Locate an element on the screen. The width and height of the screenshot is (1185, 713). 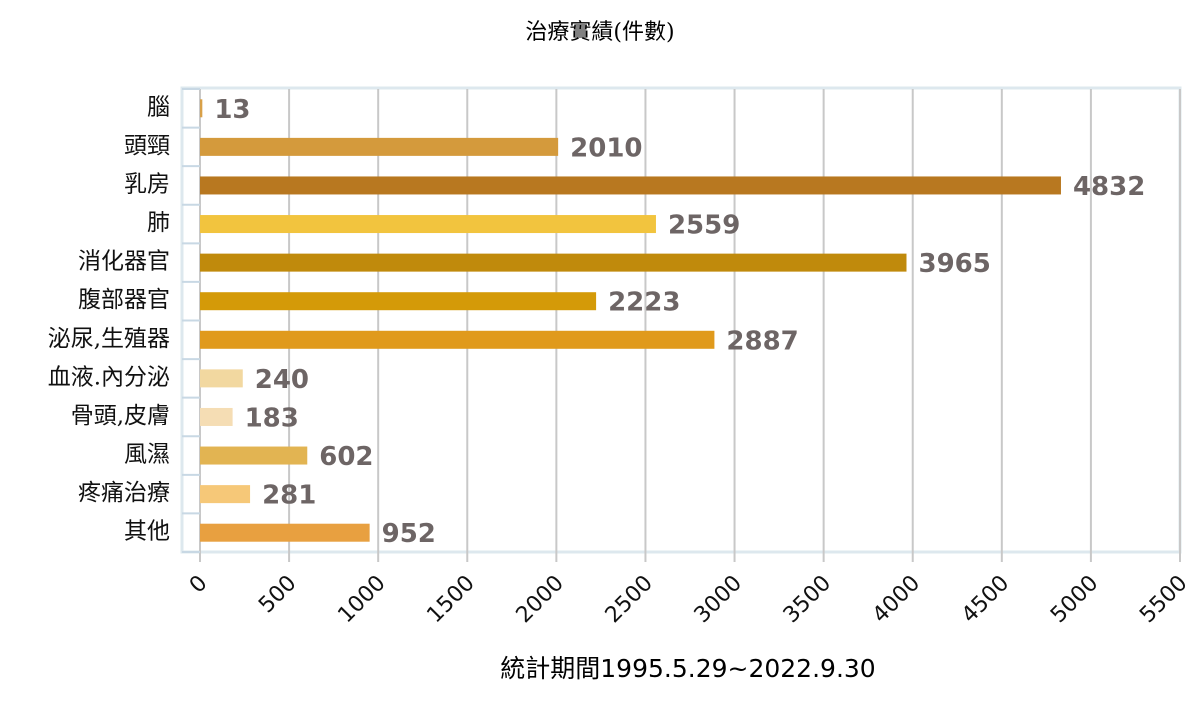
x-tick-label: 1000 is located at coordinates (361, 599).